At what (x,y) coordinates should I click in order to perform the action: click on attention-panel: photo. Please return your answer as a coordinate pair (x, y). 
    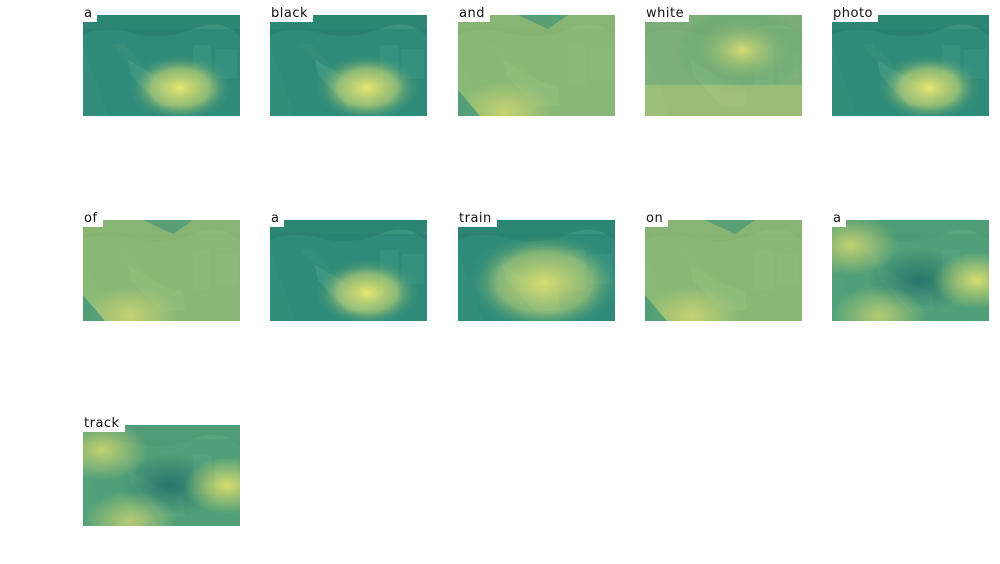
    Looking at the image, I should click on (910, 61).